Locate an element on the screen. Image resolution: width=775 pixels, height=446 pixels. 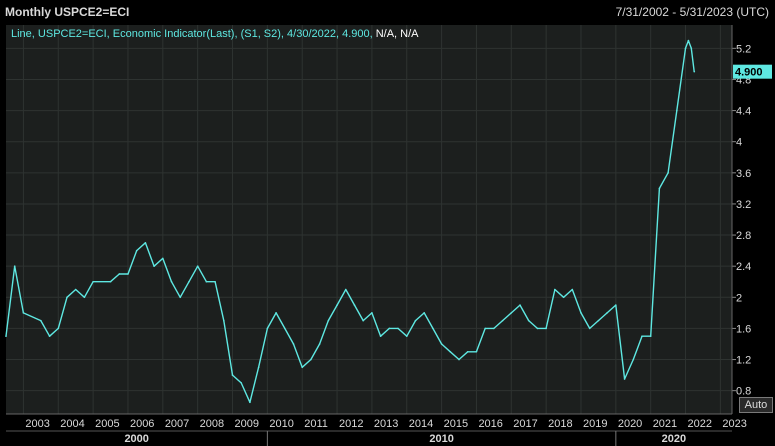
x-tick-label: 2019 is located at coordinates (595, 424).